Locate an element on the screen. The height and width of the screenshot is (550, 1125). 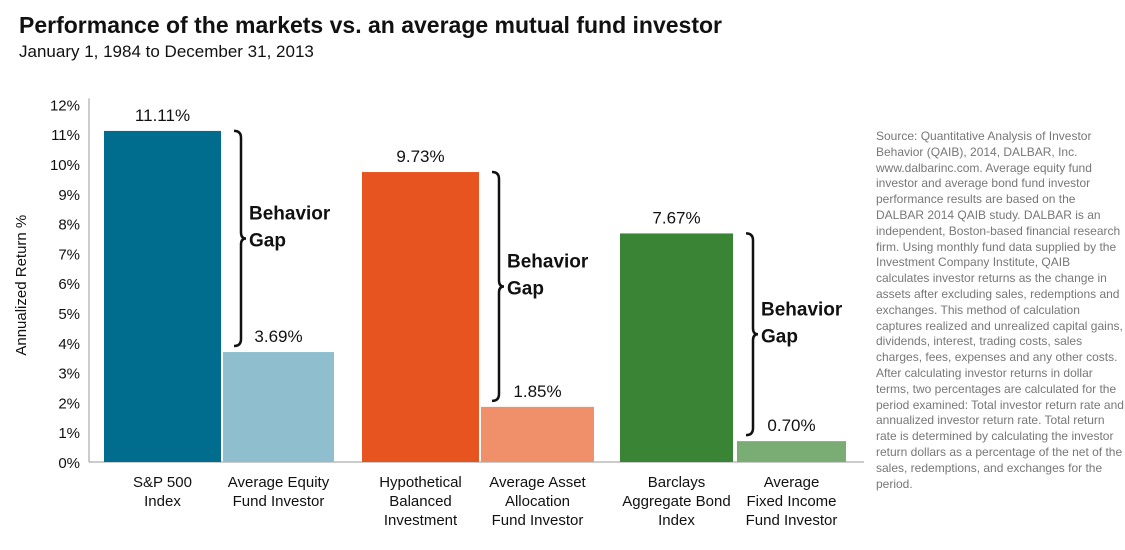
y-tick-label: 0% is located at coordinates (69, 463).